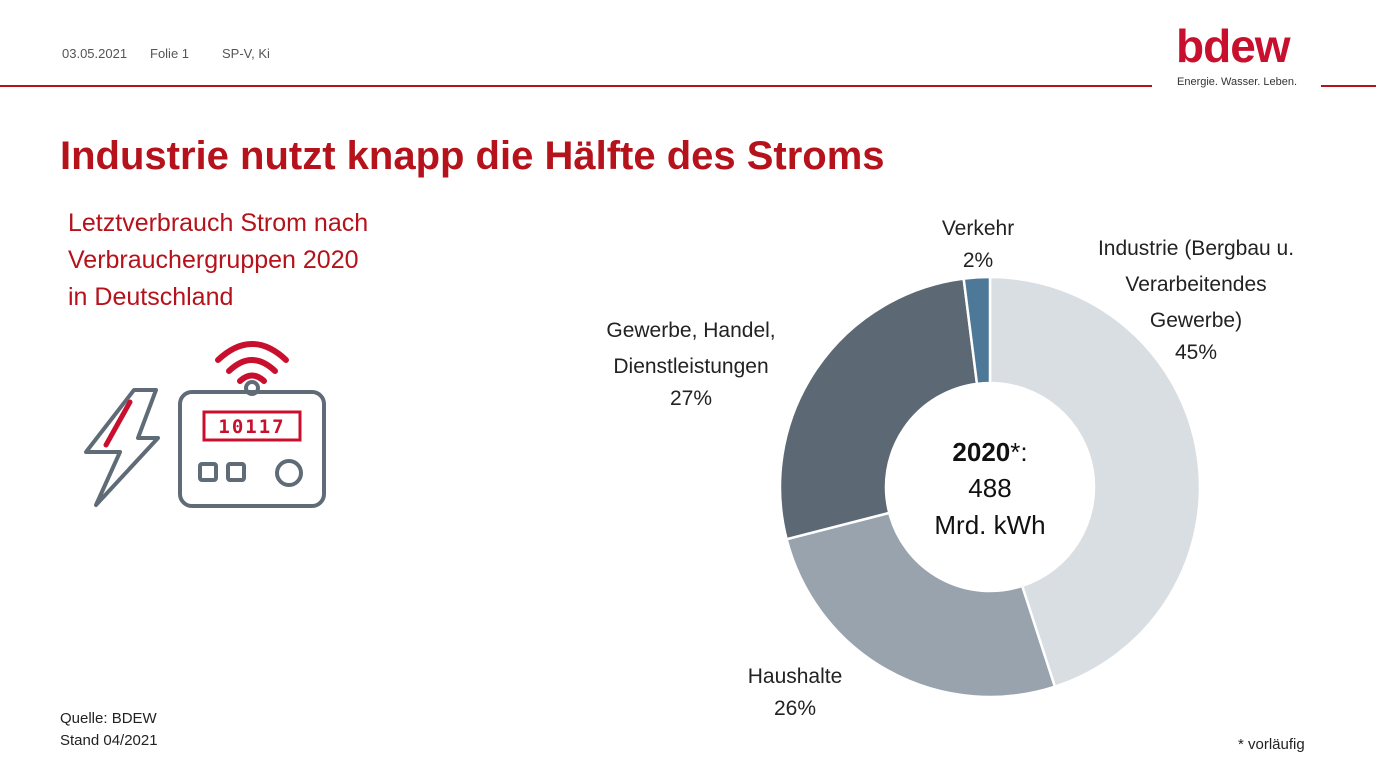 This screenshot has height=779, width=1376. Describe the element at coordinates (981, 452) in the screenshot. I see `center-year: 2020` at that location.